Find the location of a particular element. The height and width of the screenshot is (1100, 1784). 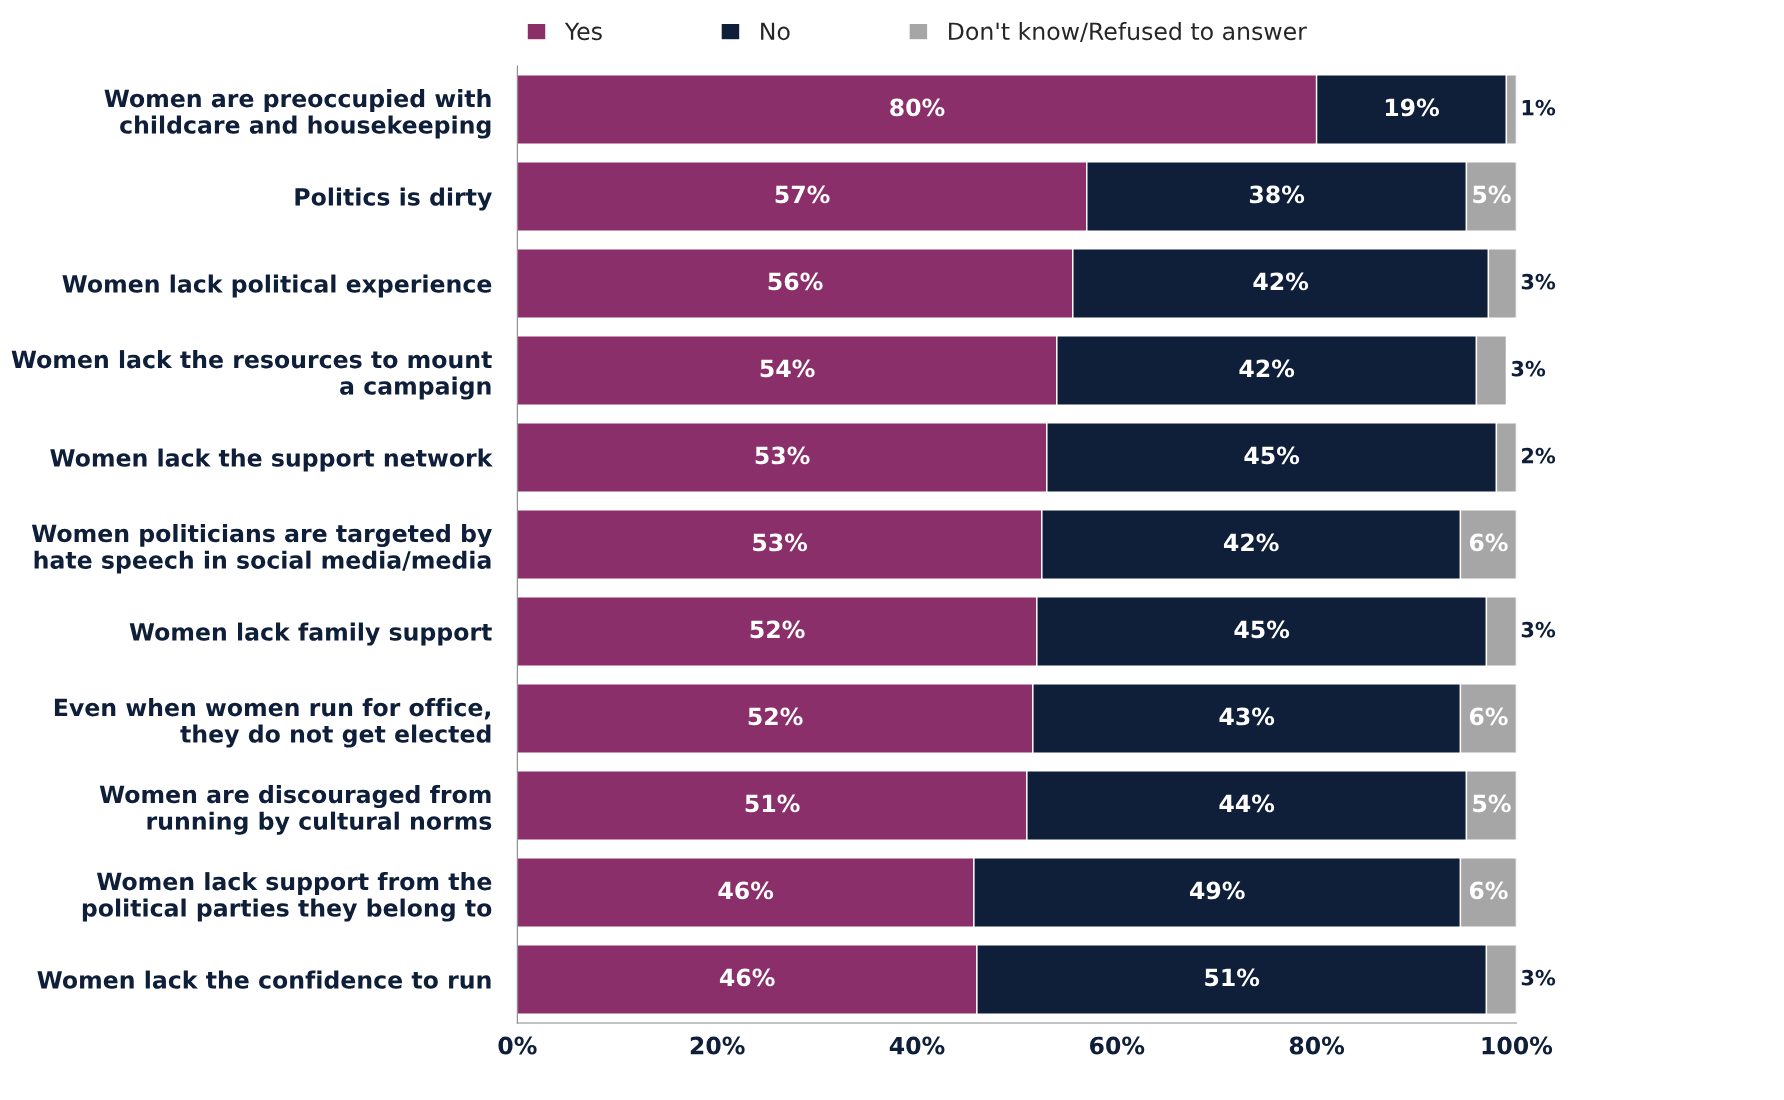

y-tick-label: Politics is dirty is located at coordinates (393, 199).